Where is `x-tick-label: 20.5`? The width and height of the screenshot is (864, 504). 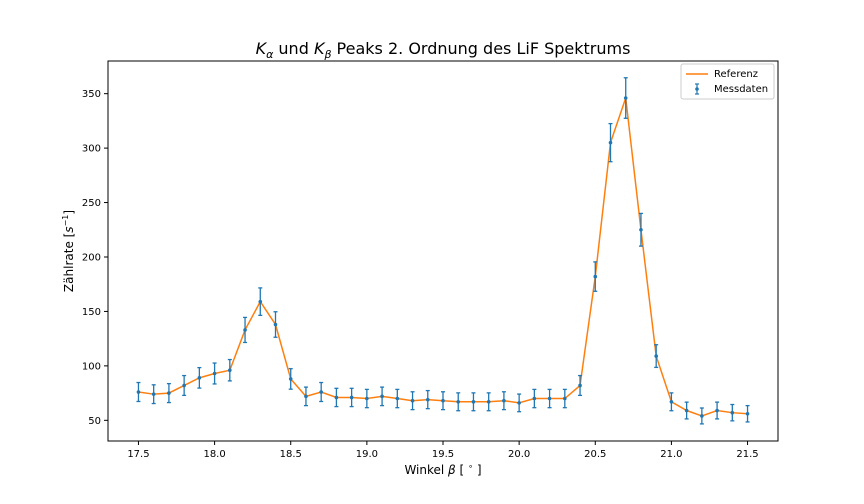 x-tick-label: 20.5 is located at coordinates (595, 454).